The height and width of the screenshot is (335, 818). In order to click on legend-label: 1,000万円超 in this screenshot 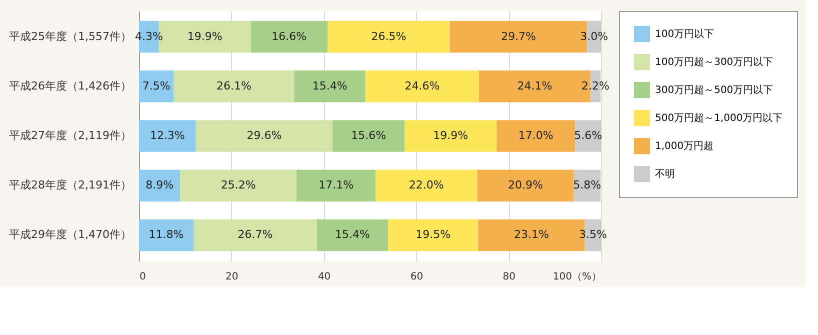, I will do `click(684, 146)`.